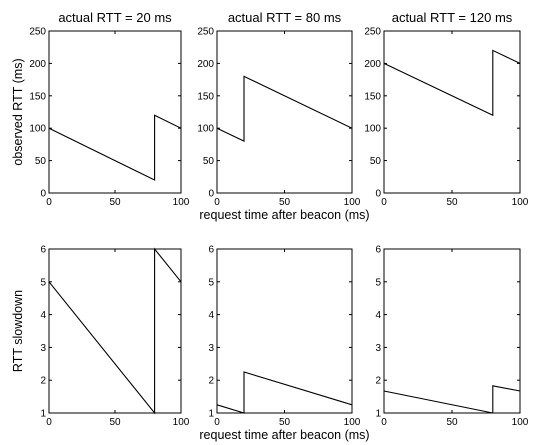  I want to click on chart-title: actual RTT = 80 ms, so click(285, 17).